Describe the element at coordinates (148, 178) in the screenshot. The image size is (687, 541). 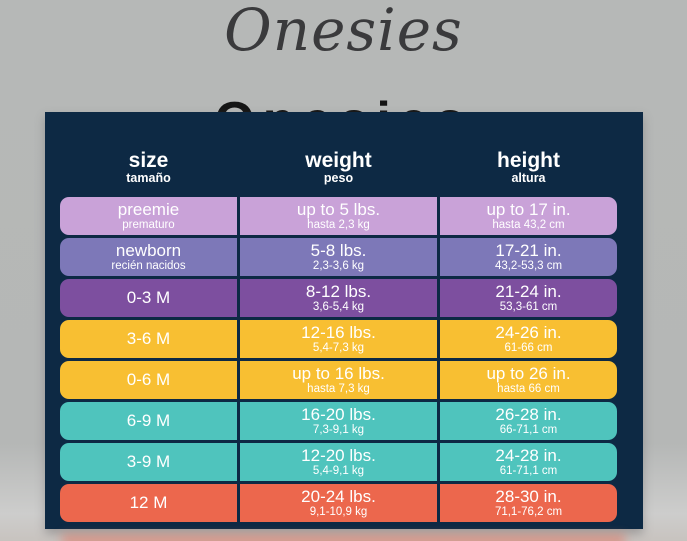
I see `header-size-sublabel: tamaño` at that location.